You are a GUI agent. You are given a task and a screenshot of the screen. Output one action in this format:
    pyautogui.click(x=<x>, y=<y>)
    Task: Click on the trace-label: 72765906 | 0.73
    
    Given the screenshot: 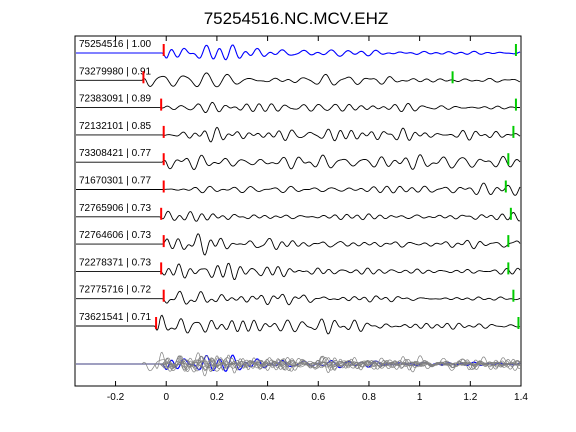 What is the action you would take?
    pyautogui.click(x=115, y=208)
    